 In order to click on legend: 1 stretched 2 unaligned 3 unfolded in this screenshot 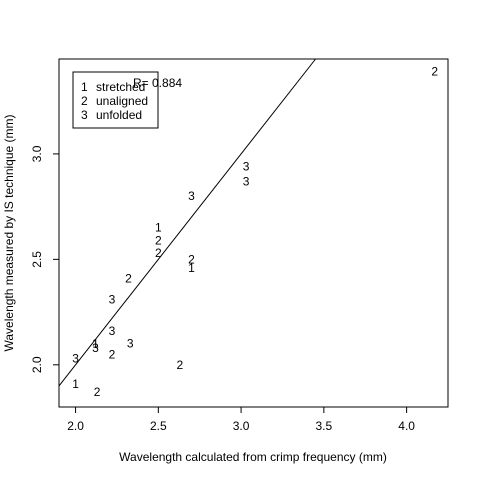, I will do `click(115, 100)`.